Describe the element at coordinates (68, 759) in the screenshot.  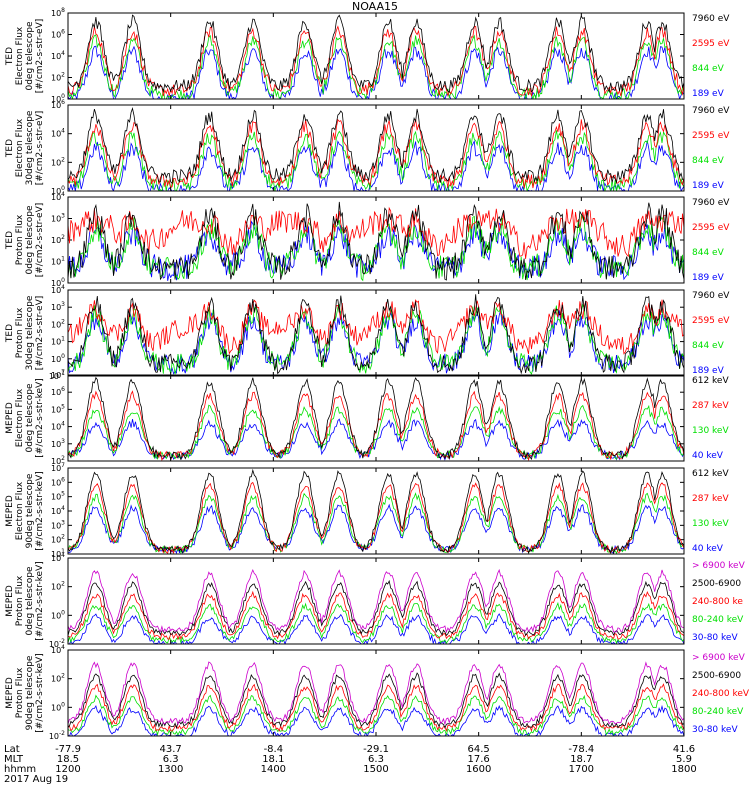
I see `x-tick-label-mlt: 18.5` at that location.